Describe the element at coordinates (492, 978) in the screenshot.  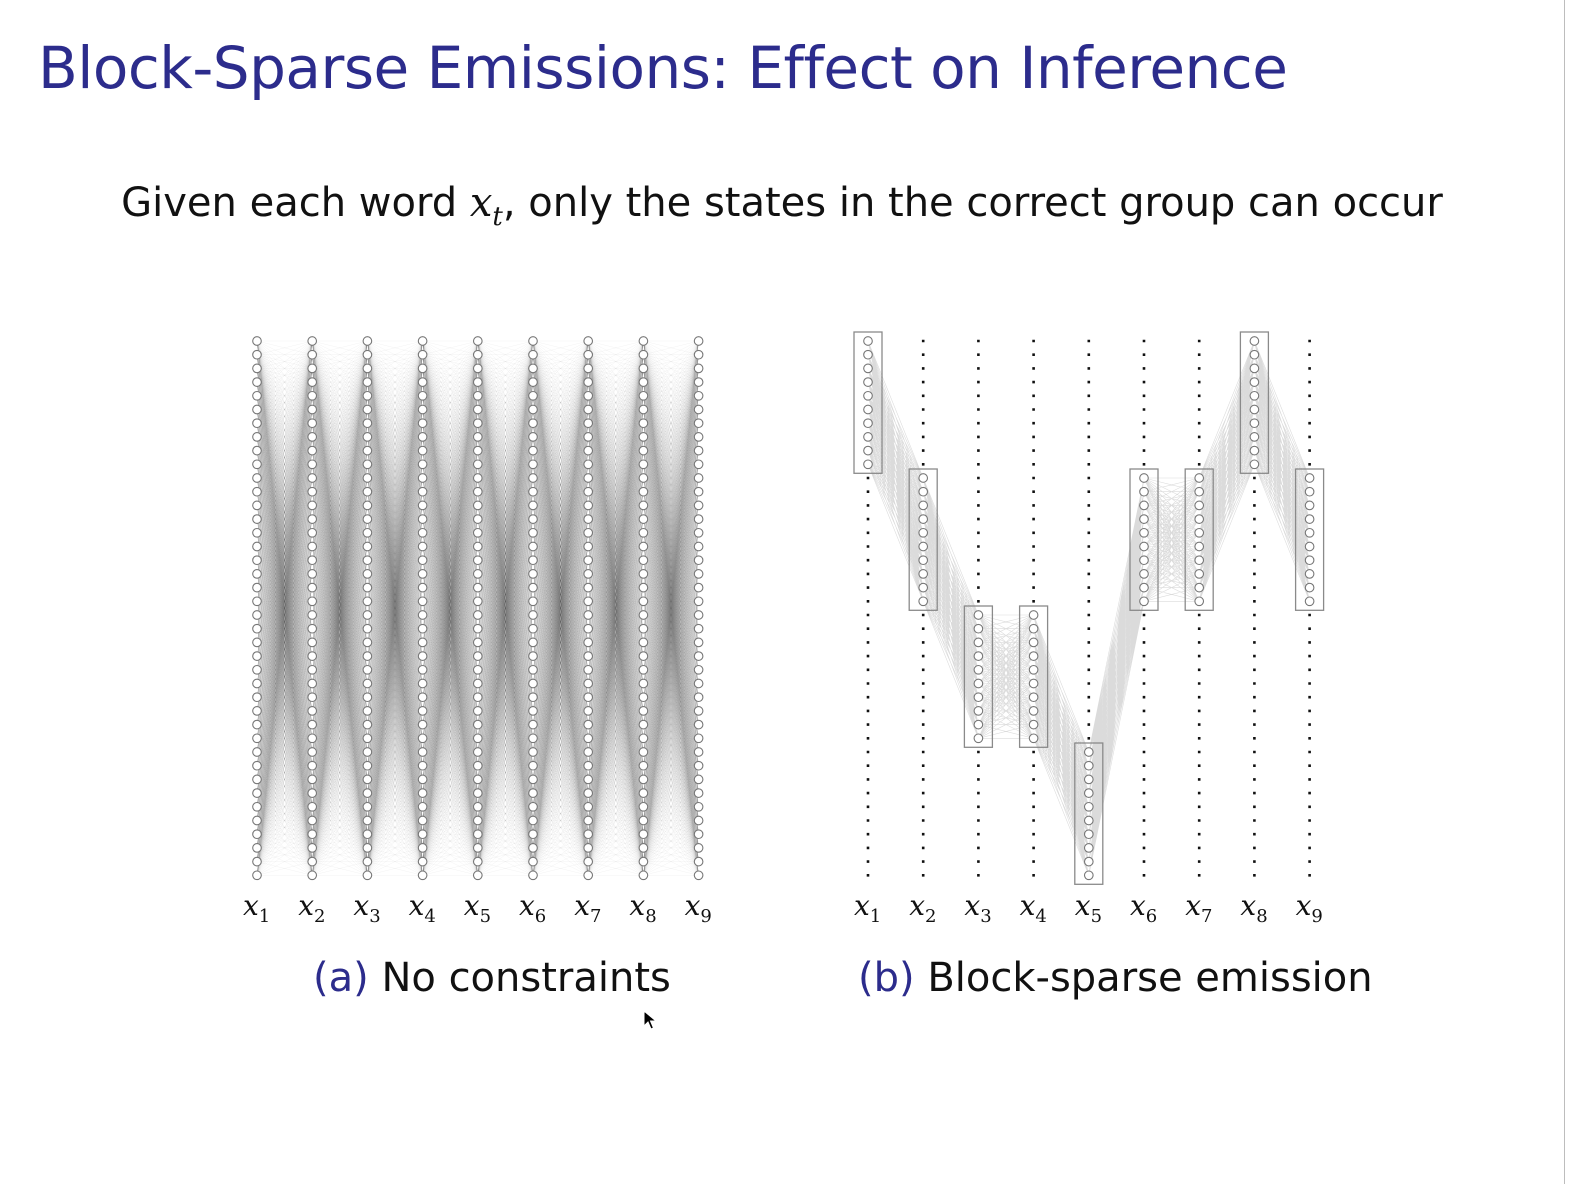
I see `caption-no-constraints: (a) No constraints` at that location.